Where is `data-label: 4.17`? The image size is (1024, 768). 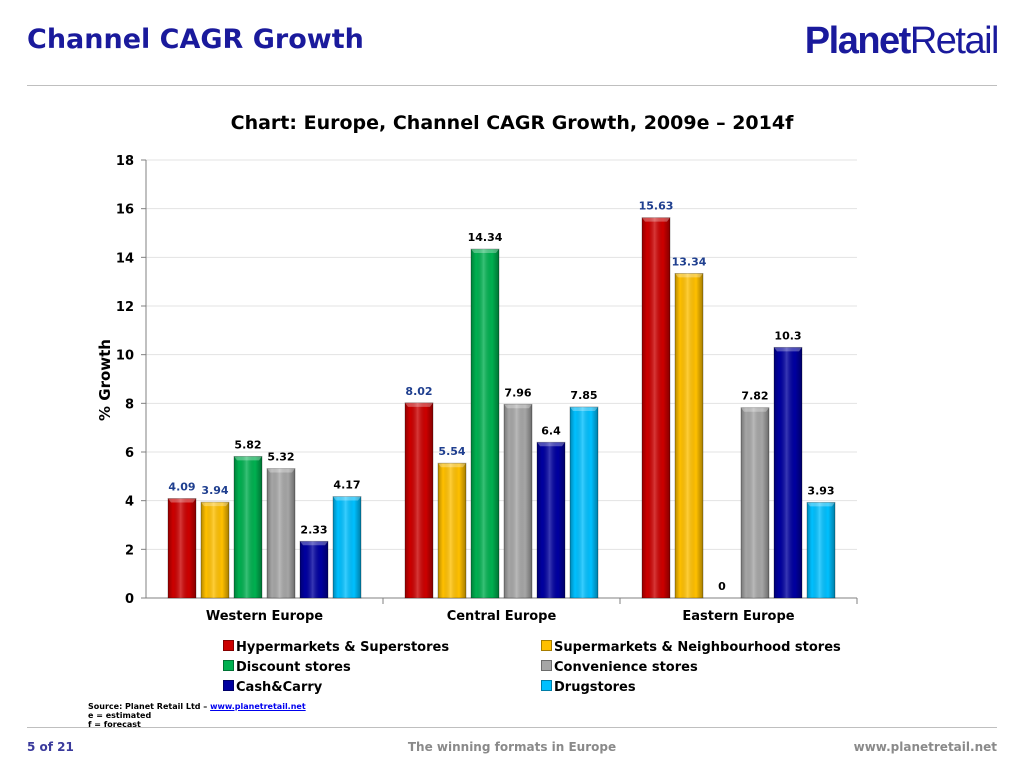 data-label: 4.17 is located at coordinates (346, 485).